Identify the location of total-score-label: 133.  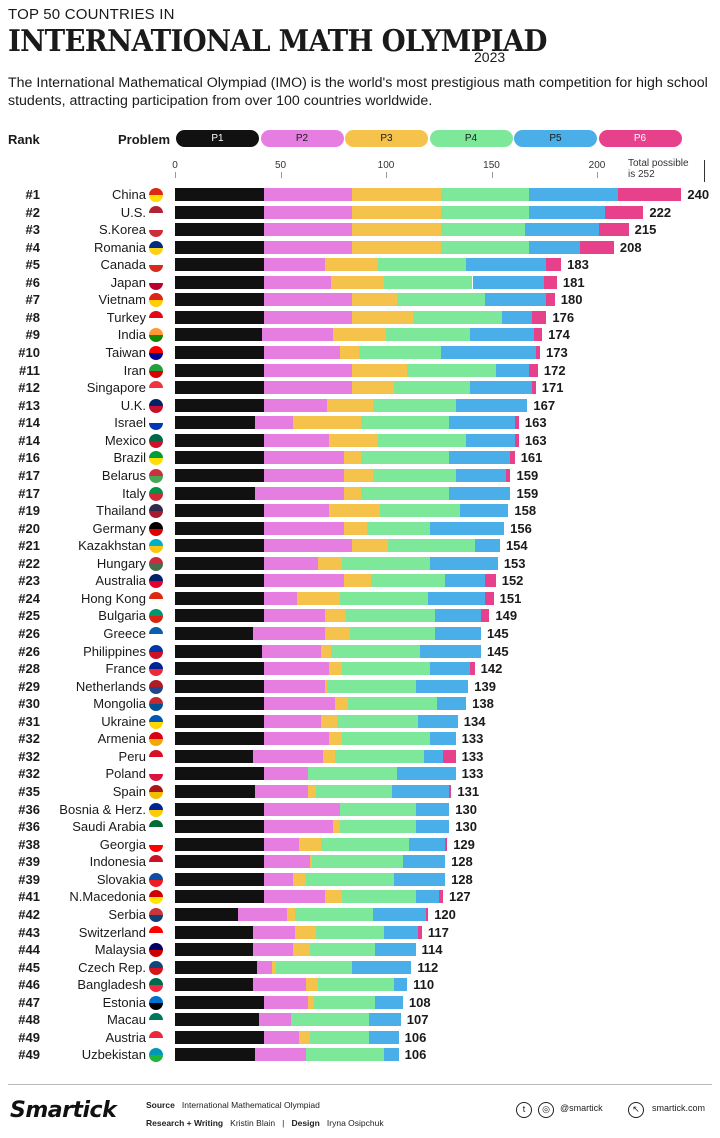
(472, 774).